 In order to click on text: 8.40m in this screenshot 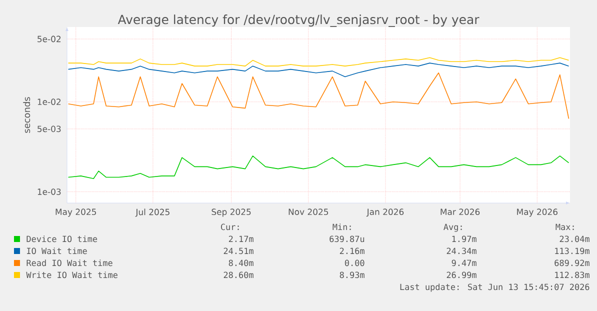, I will do `click(241, 263)`.